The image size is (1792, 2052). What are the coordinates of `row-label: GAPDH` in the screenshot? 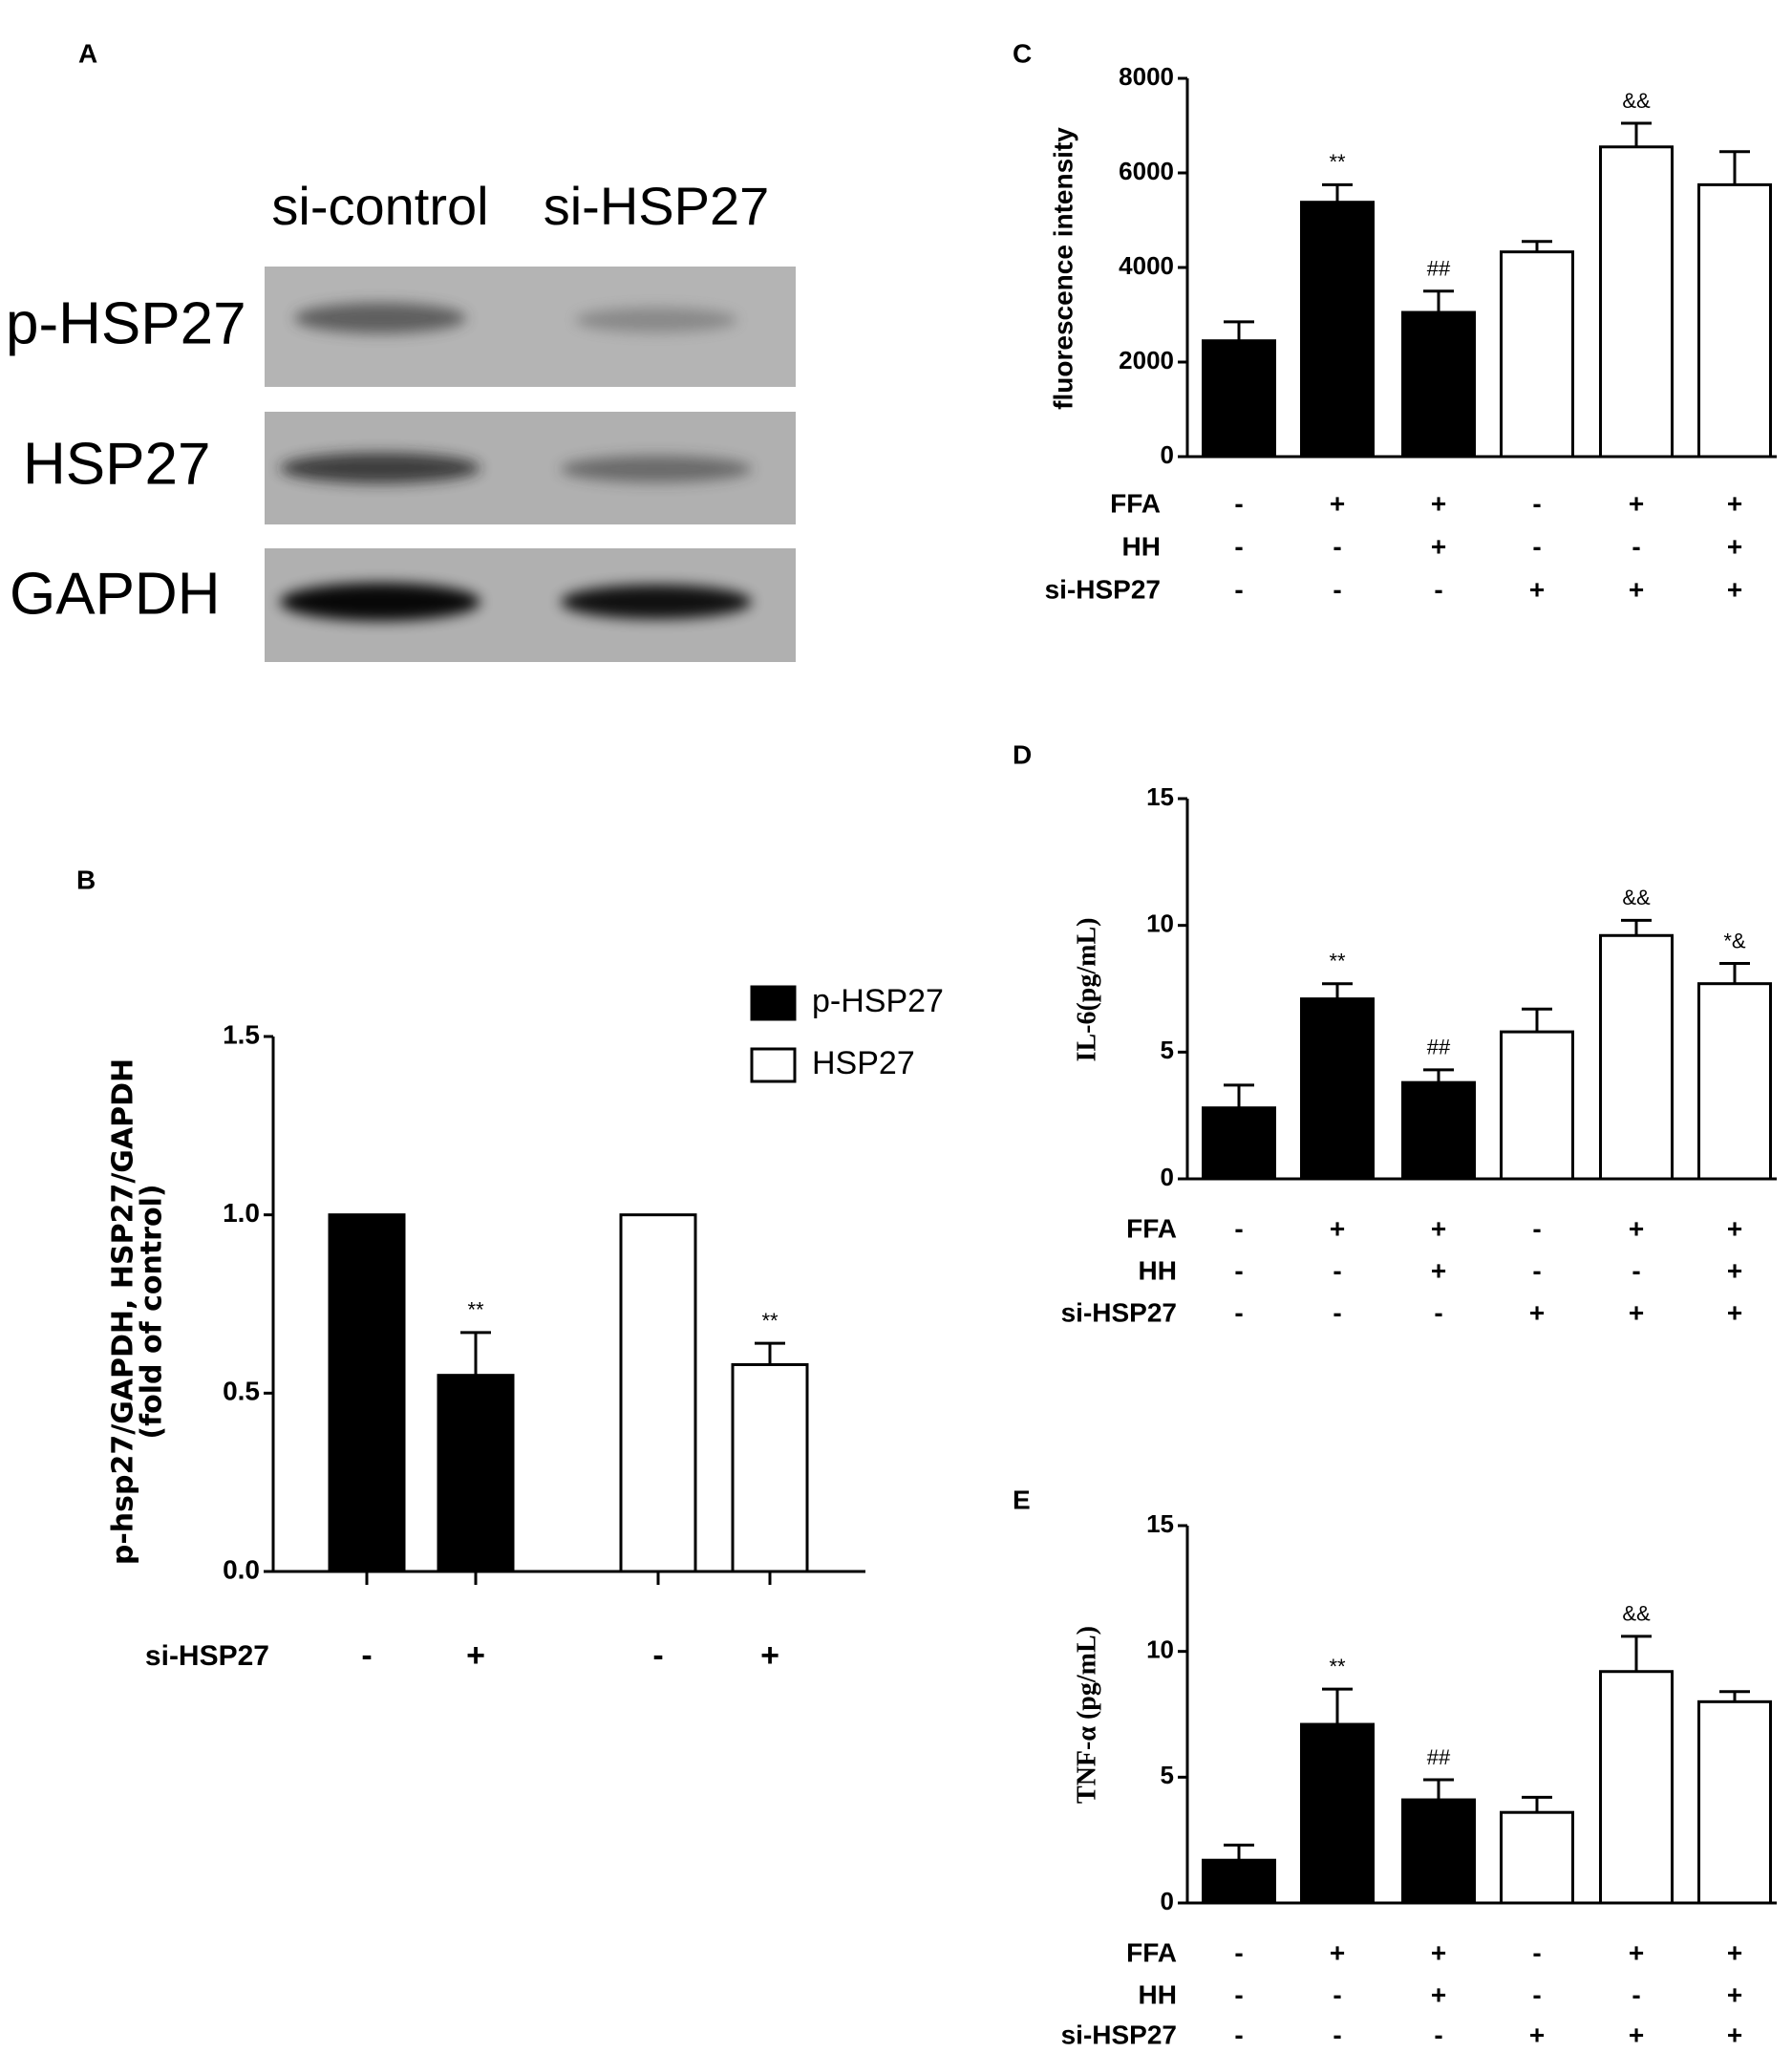 It's located at (115, 594).